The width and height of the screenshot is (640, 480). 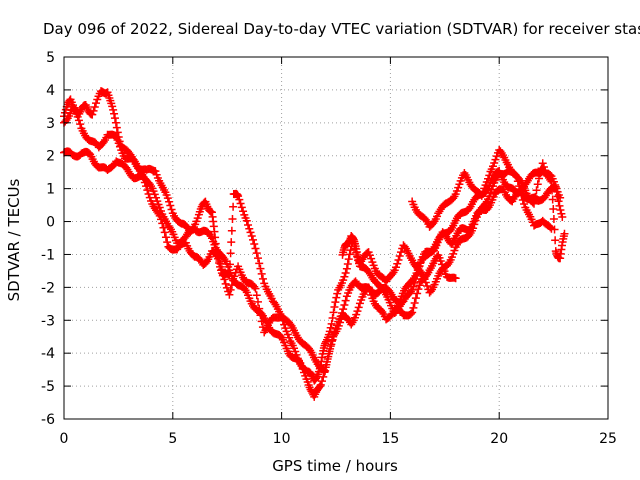 I want to click on y-tick-label: 2, so click(x=50, y=157).